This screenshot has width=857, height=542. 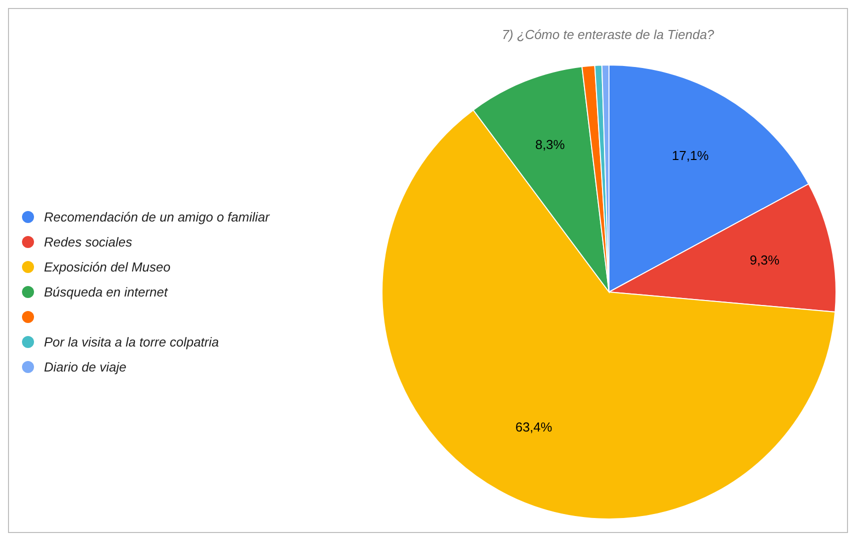 I want to click on legend-label: Por la visita a la torre colpatria, so click(x=131, y=342).